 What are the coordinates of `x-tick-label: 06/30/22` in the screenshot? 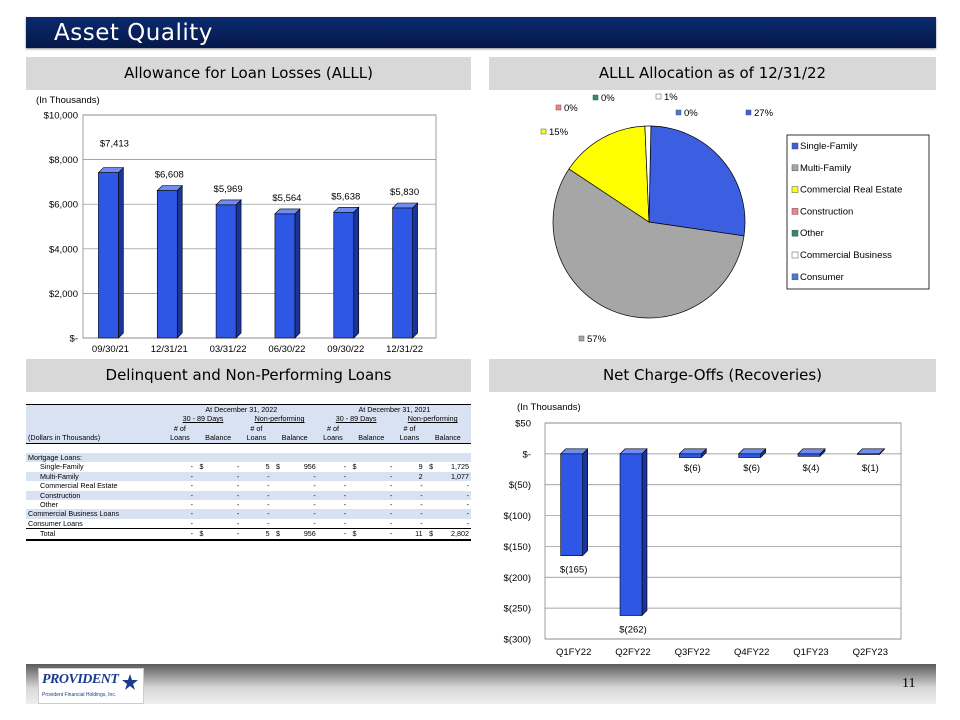 It's located at (286, 349).